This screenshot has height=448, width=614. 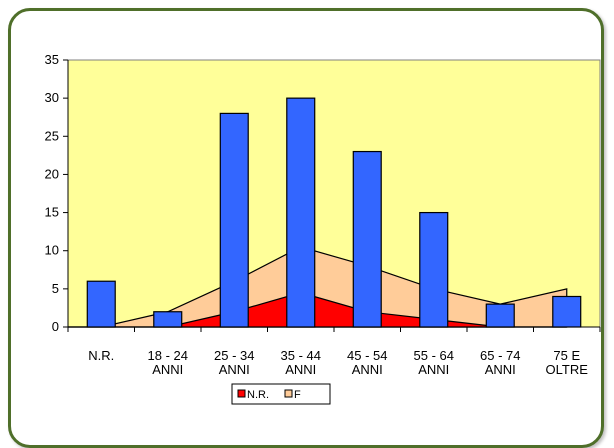 I want to click on y-tick-label: 25, so click(x=52, y=135).